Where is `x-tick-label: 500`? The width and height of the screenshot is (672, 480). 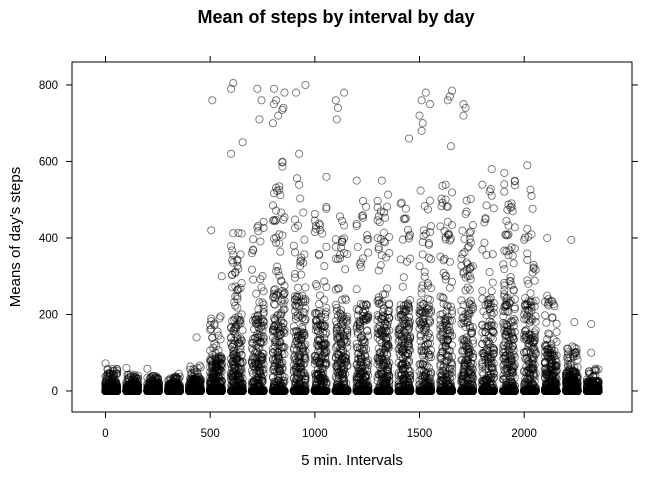
x-tick-label: 500 is located at coordinates (210, 434).